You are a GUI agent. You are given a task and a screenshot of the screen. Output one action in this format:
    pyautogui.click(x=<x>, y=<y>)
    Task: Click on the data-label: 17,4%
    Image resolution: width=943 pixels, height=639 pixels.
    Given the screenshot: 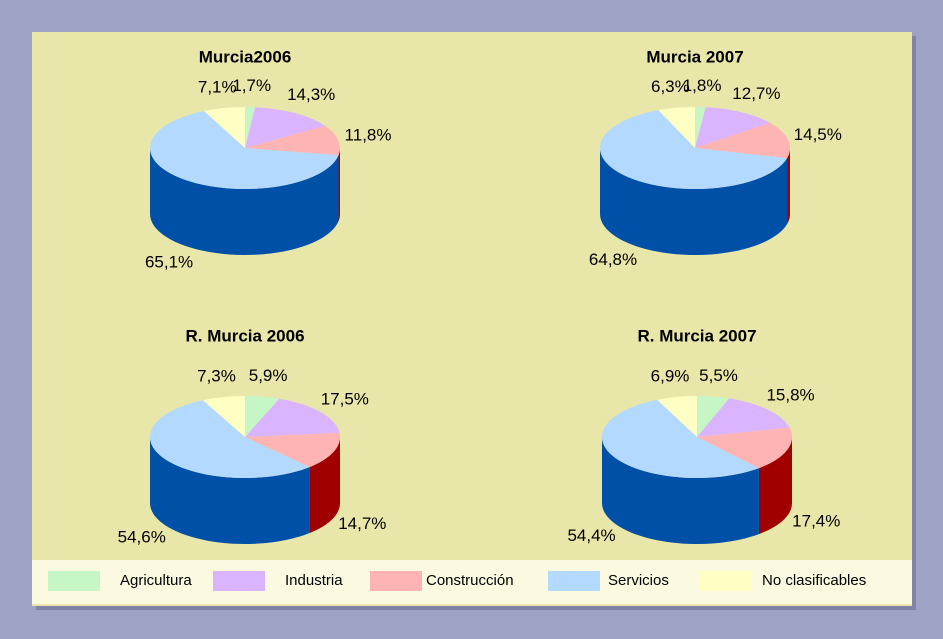 What is the action you would take?
    pyautogui.click(x=816, y=520)
    